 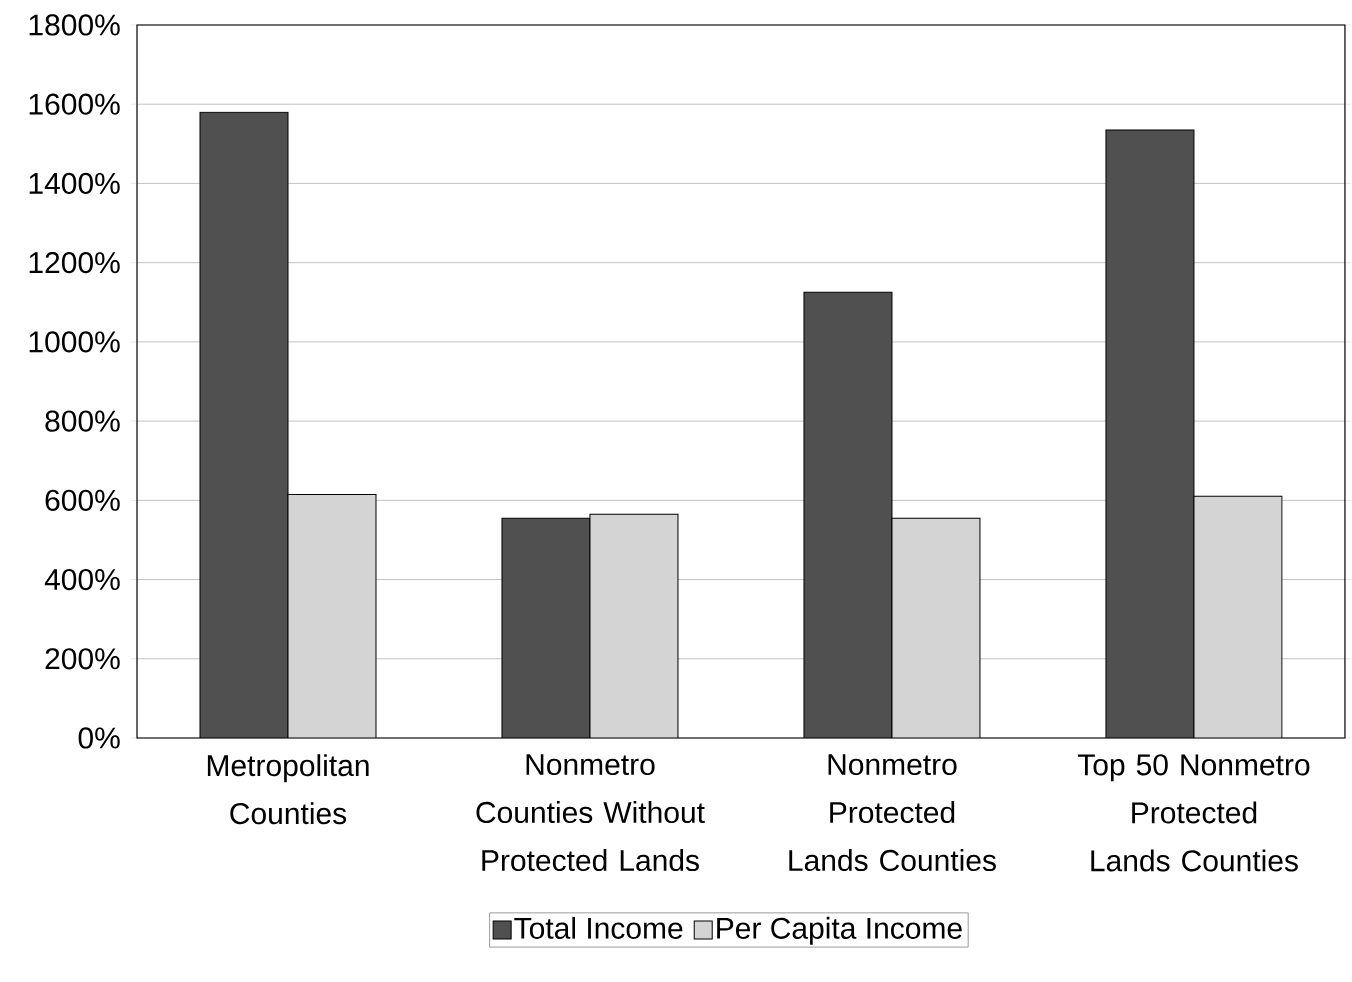 What do you see at coordinates (1193, 813) in the screenshot?
I see `x-tick-label: Top 50 Nonmetro Protected Lands Counties` at bounding box center [1193, 813].